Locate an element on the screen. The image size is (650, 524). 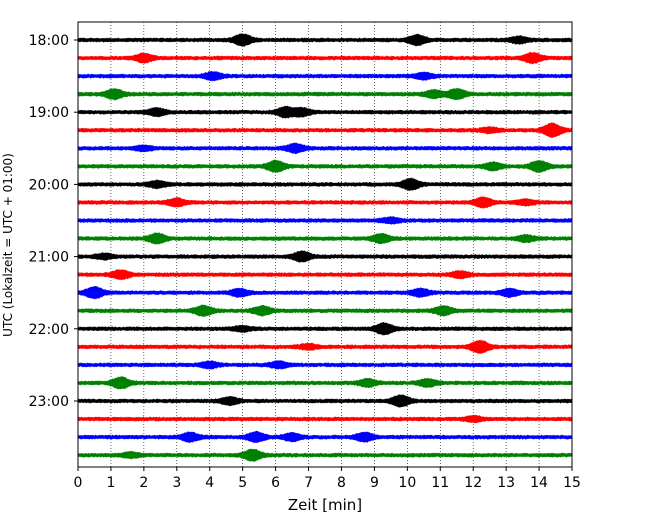
x-tick-label-1: 1 is located at coordinates (110, 483).